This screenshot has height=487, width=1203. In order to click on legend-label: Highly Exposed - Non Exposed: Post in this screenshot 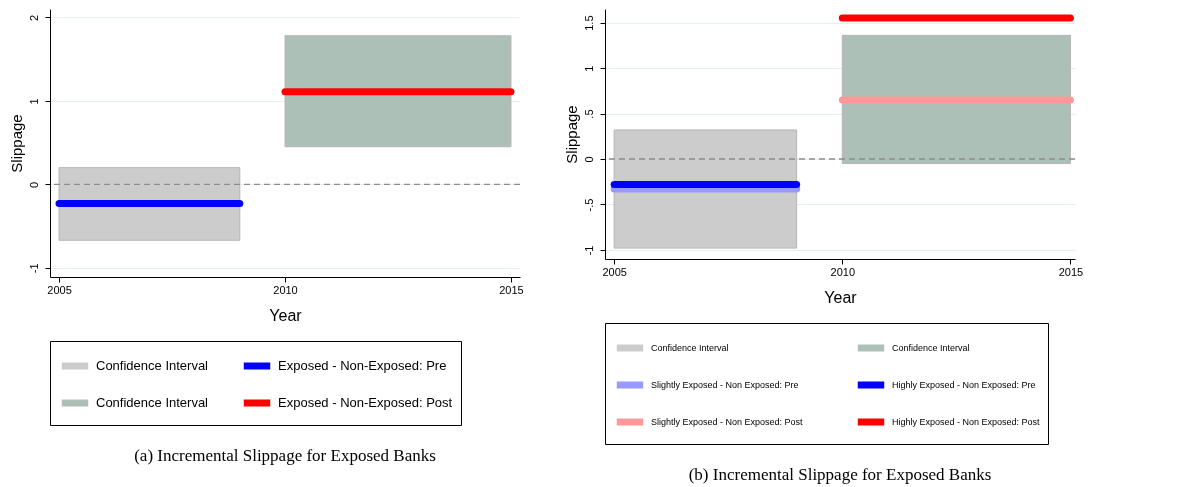, I will do `click(966, 422)`.